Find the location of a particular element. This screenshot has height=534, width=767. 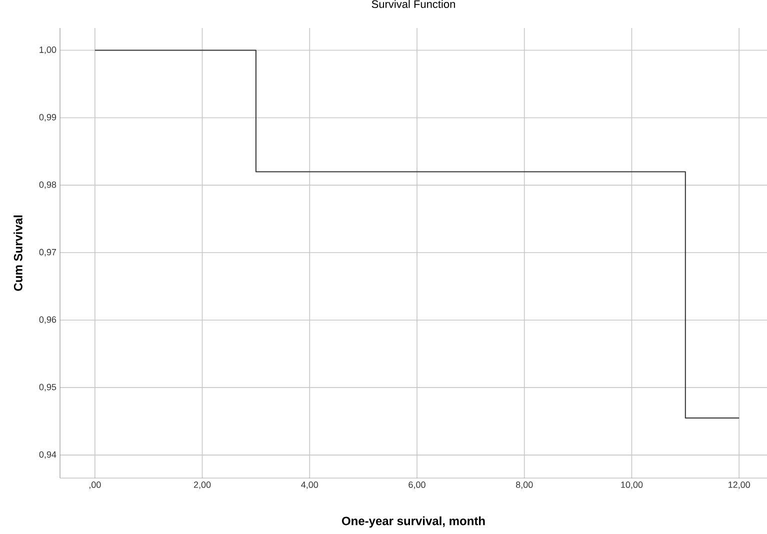

y-tick-label: 0,99 is located at coordinates (47, 118).